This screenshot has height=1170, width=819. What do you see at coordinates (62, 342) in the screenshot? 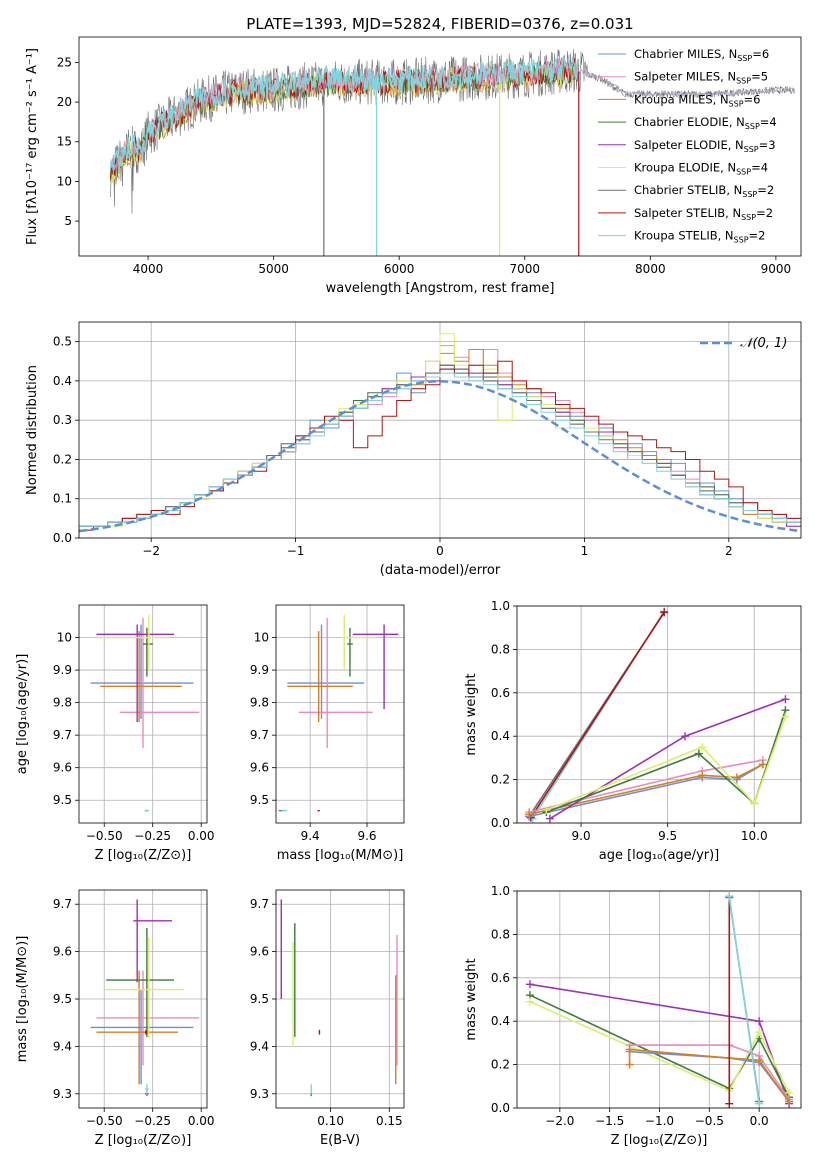
I see `y-tick-label: 0.5` at bounding box center [62, 342].